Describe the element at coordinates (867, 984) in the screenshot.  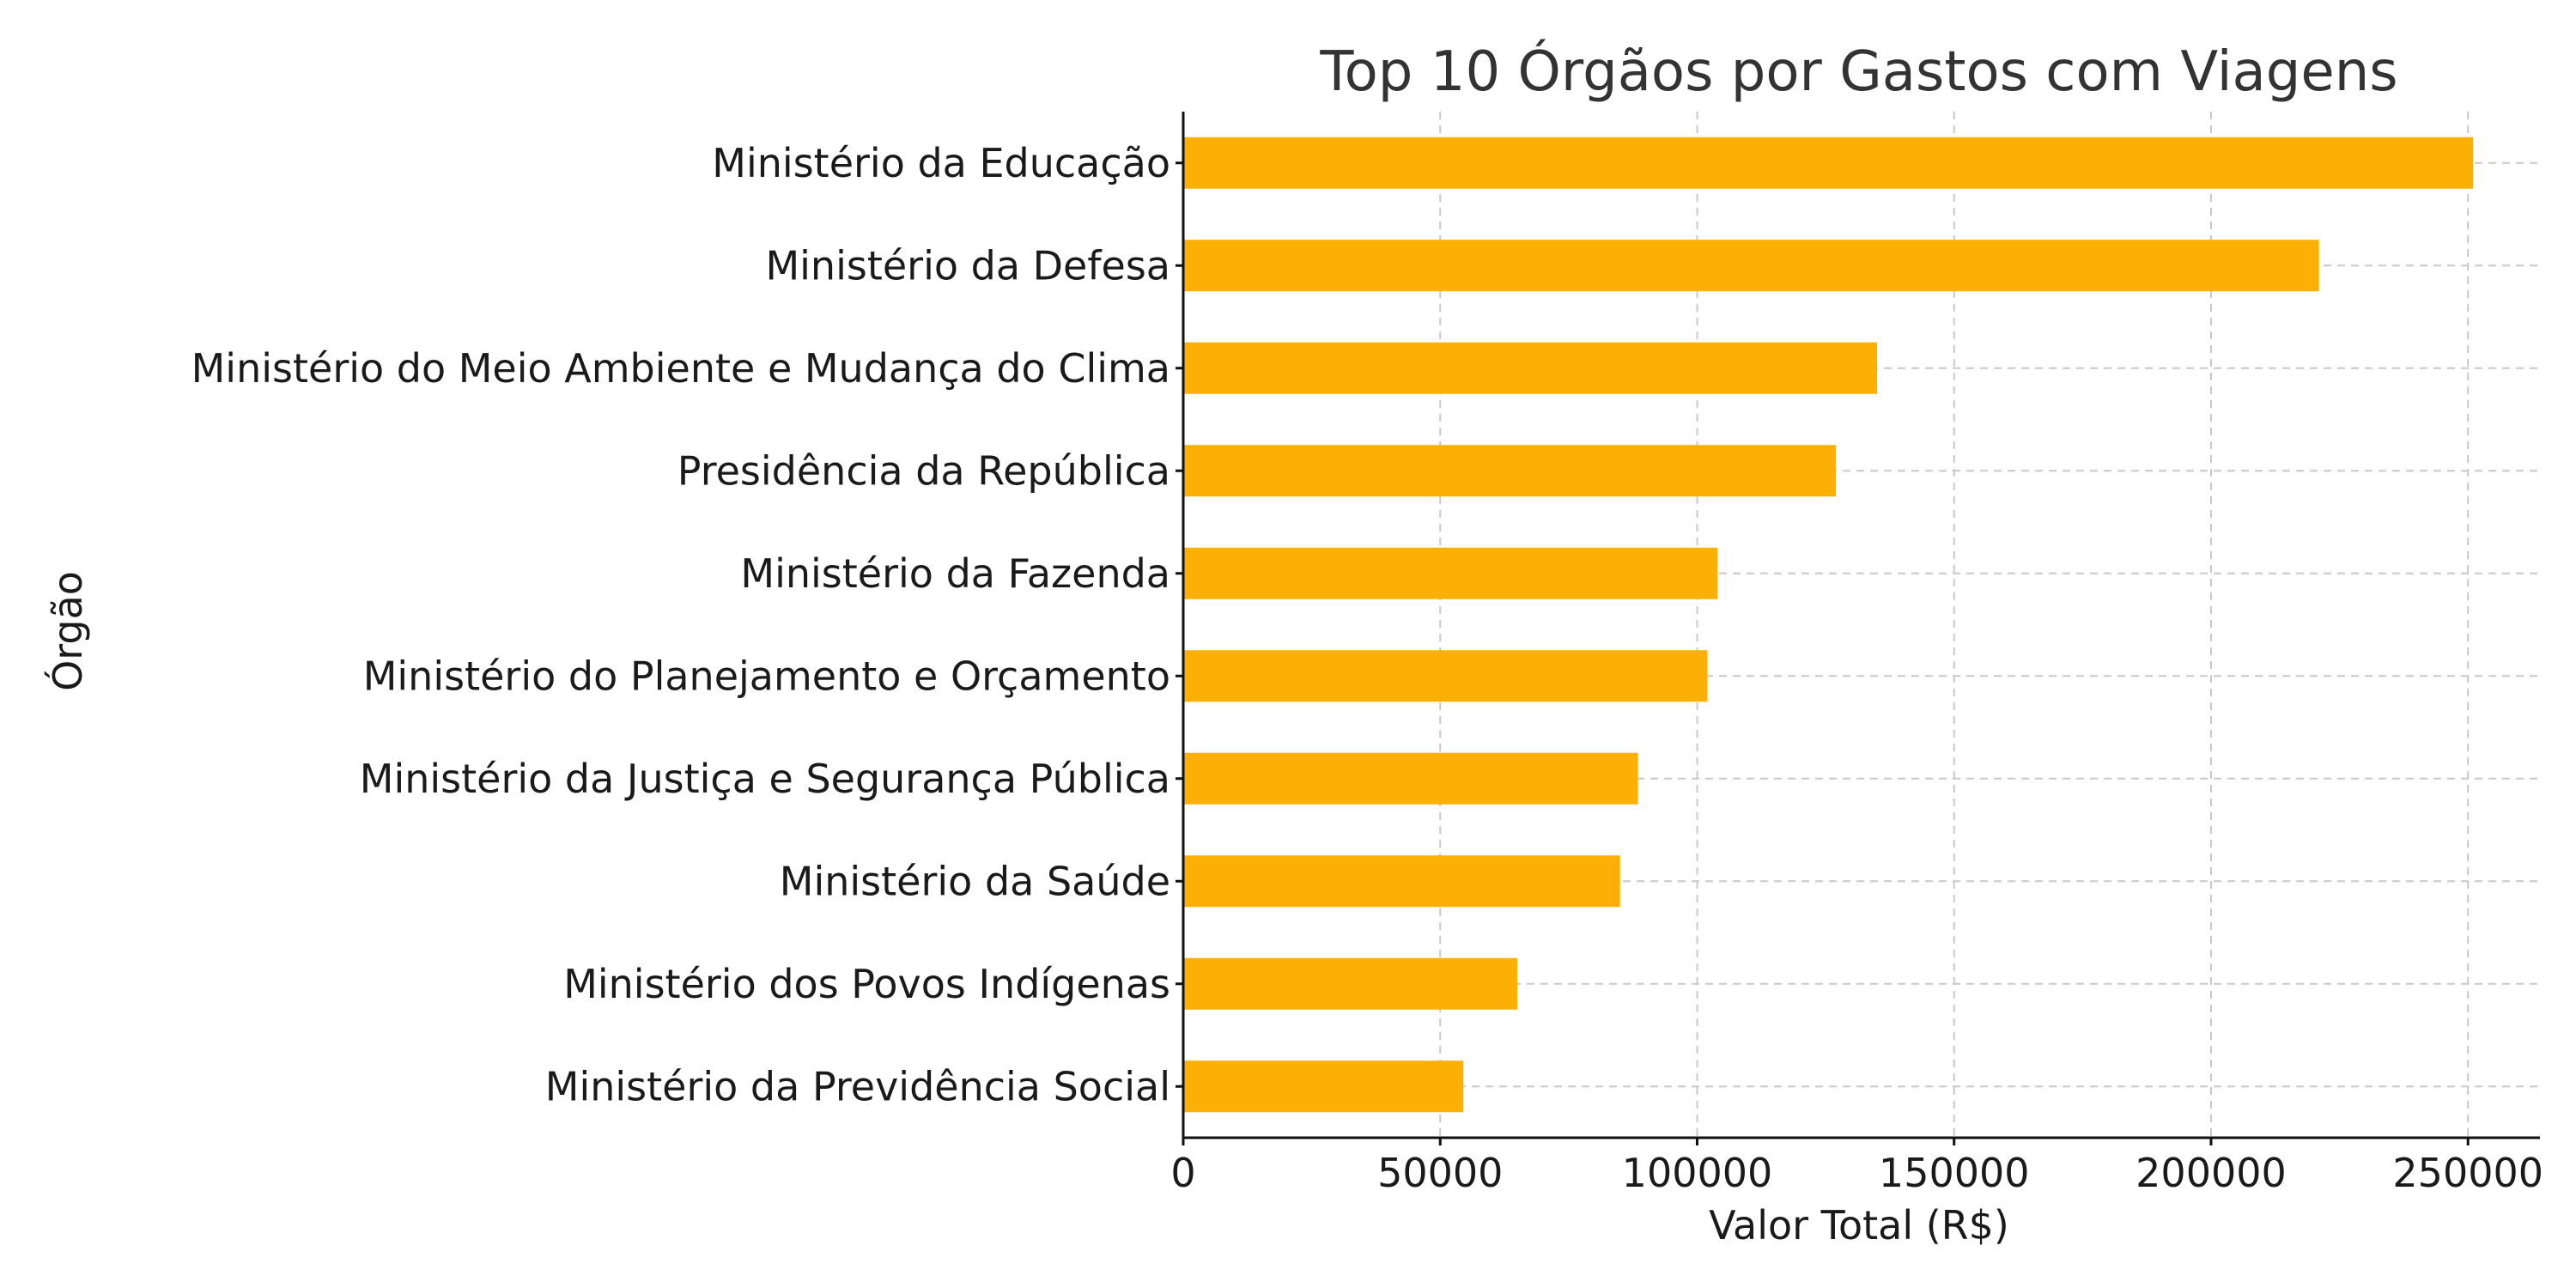
I see `category-label: Ministério dos Povos Indígenas` at that location.